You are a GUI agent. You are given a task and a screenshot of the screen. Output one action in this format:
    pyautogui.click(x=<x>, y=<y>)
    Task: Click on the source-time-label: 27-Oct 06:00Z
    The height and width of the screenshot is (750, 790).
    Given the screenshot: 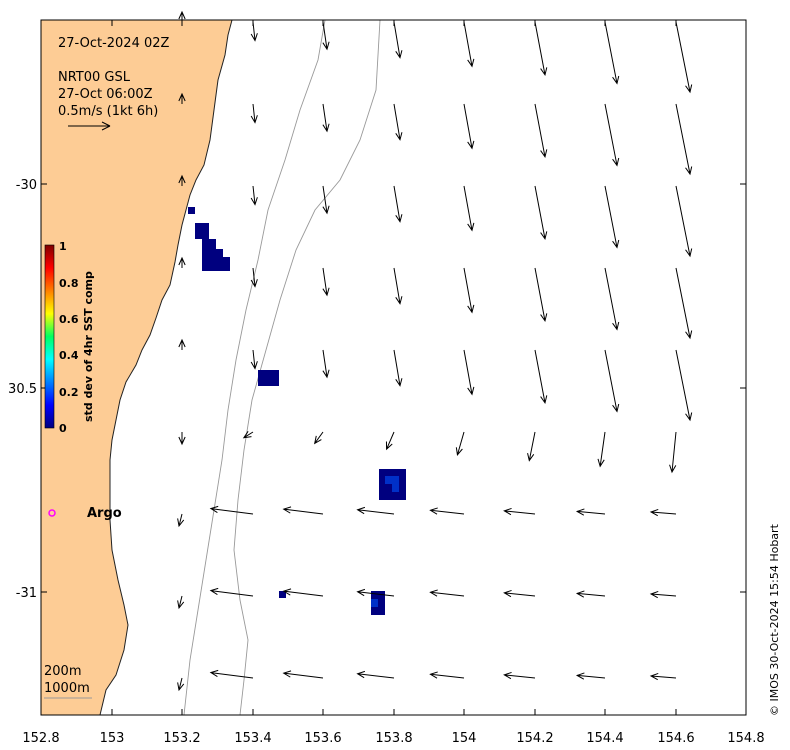 What is the action you would take?
    pyautogui.click(x=105, y=94)
    